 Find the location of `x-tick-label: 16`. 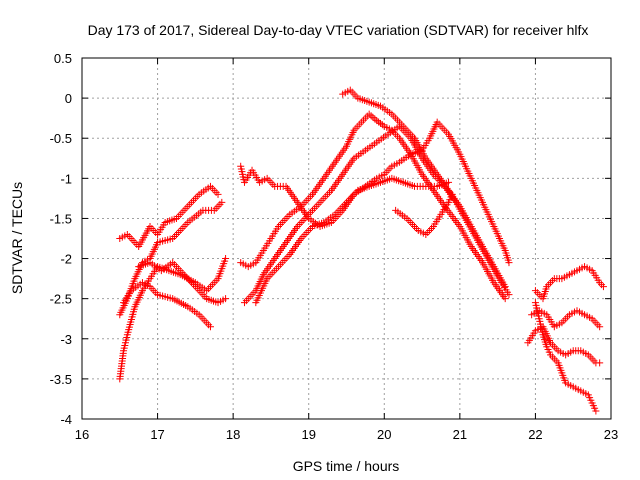

x-tick-label: 16 is located at coordinates (82, 434).